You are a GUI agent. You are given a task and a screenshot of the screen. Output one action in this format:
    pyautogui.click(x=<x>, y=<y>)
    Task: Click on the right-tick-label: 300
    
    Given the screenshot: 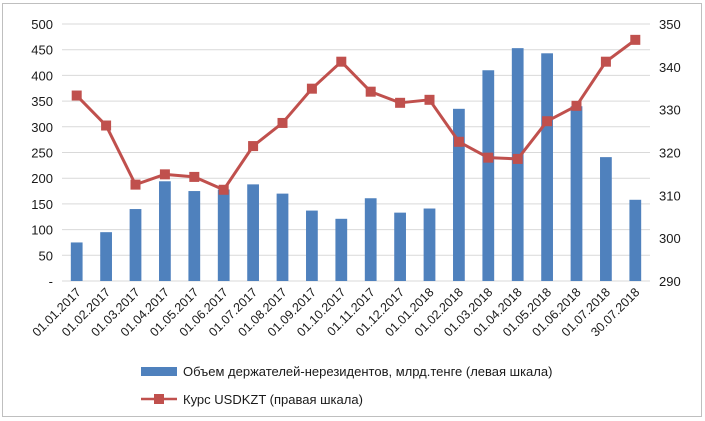 What is the action you would take?
    pyautogui.click(x=670, y=238)
    